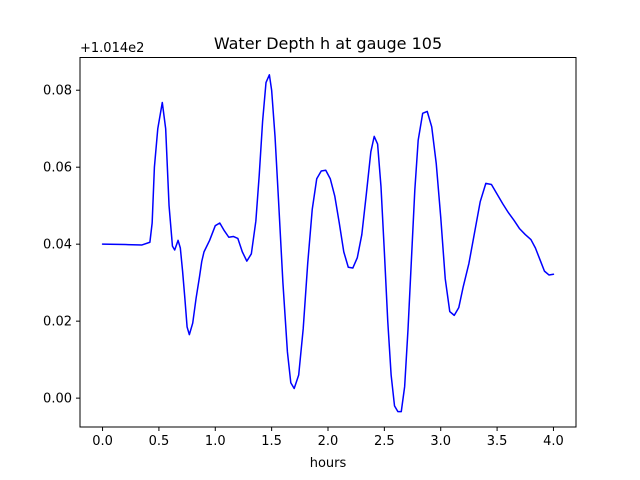  Describe the element at coordinates (57, 91) in the screenshot. I see `y-tick-label: 0.08` at that location.